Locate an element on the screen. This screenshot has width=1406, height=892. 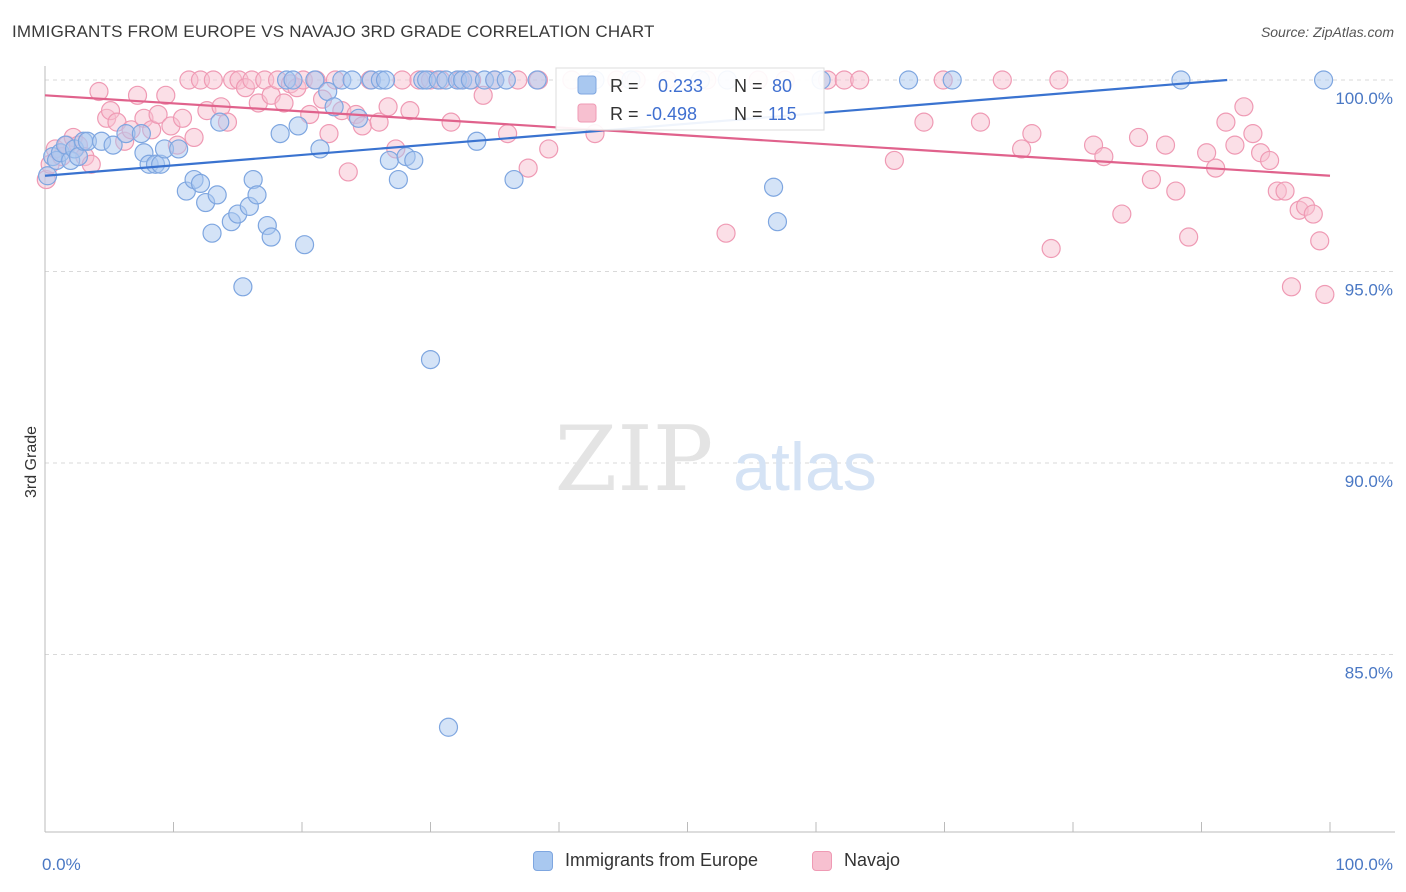
y-axis-label: 3rd Grade is located at coordinates (31, 462).